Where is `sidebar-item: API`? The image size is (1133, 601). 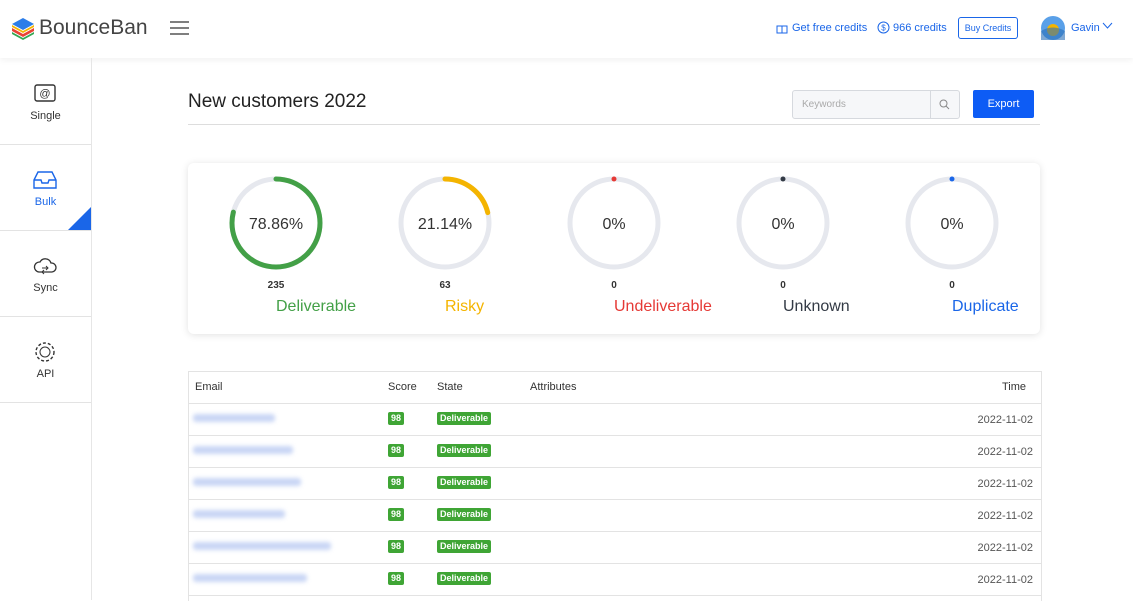
sidebar-item: API is located at coordinates (45, 359).